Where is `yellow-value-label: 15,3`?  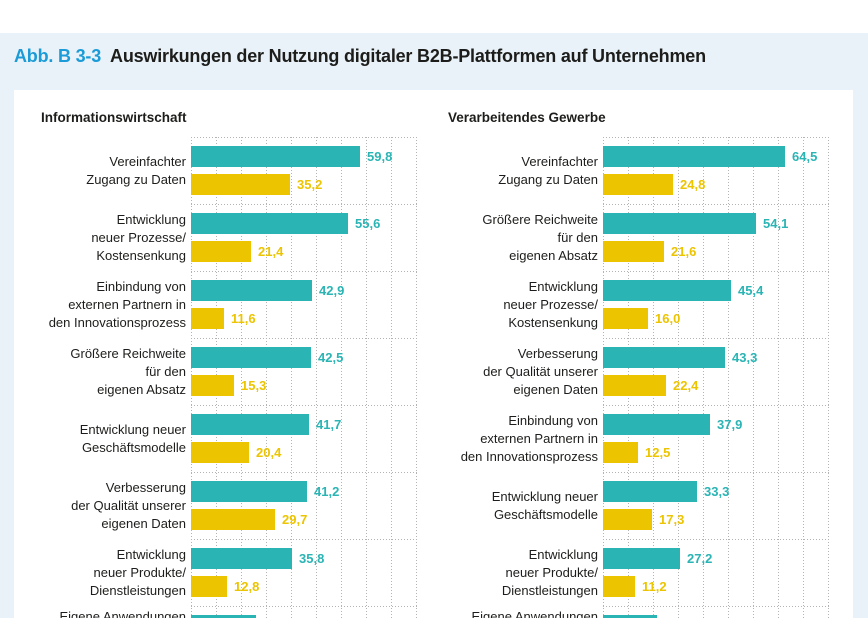 yellow-value-label: 15,3 is located at coordinates (254, 385).